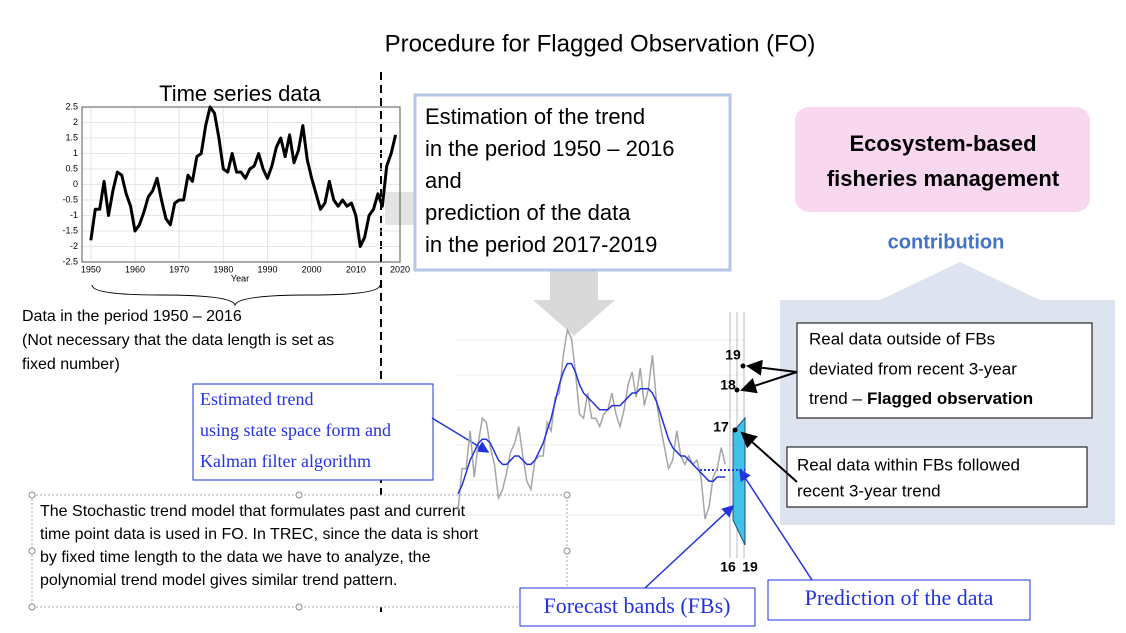 Image resolution: width=1126 pixels, height=633 pixels. I want to click on y-tick-label: -1.5, so click(70, 230).